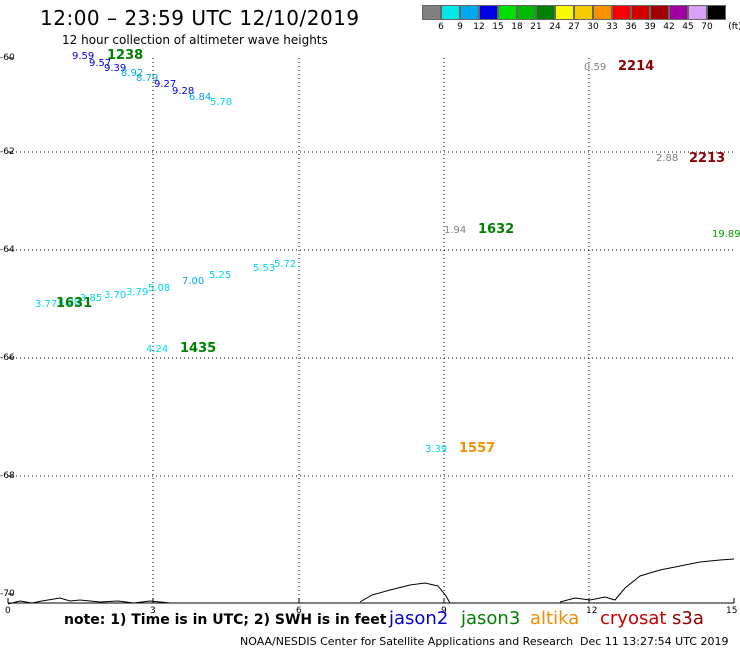 This screenshot has height=650, width=740. Describe the element at coordinates (7, 58) in the screenshot. I see `lat-label: -60` at that location.